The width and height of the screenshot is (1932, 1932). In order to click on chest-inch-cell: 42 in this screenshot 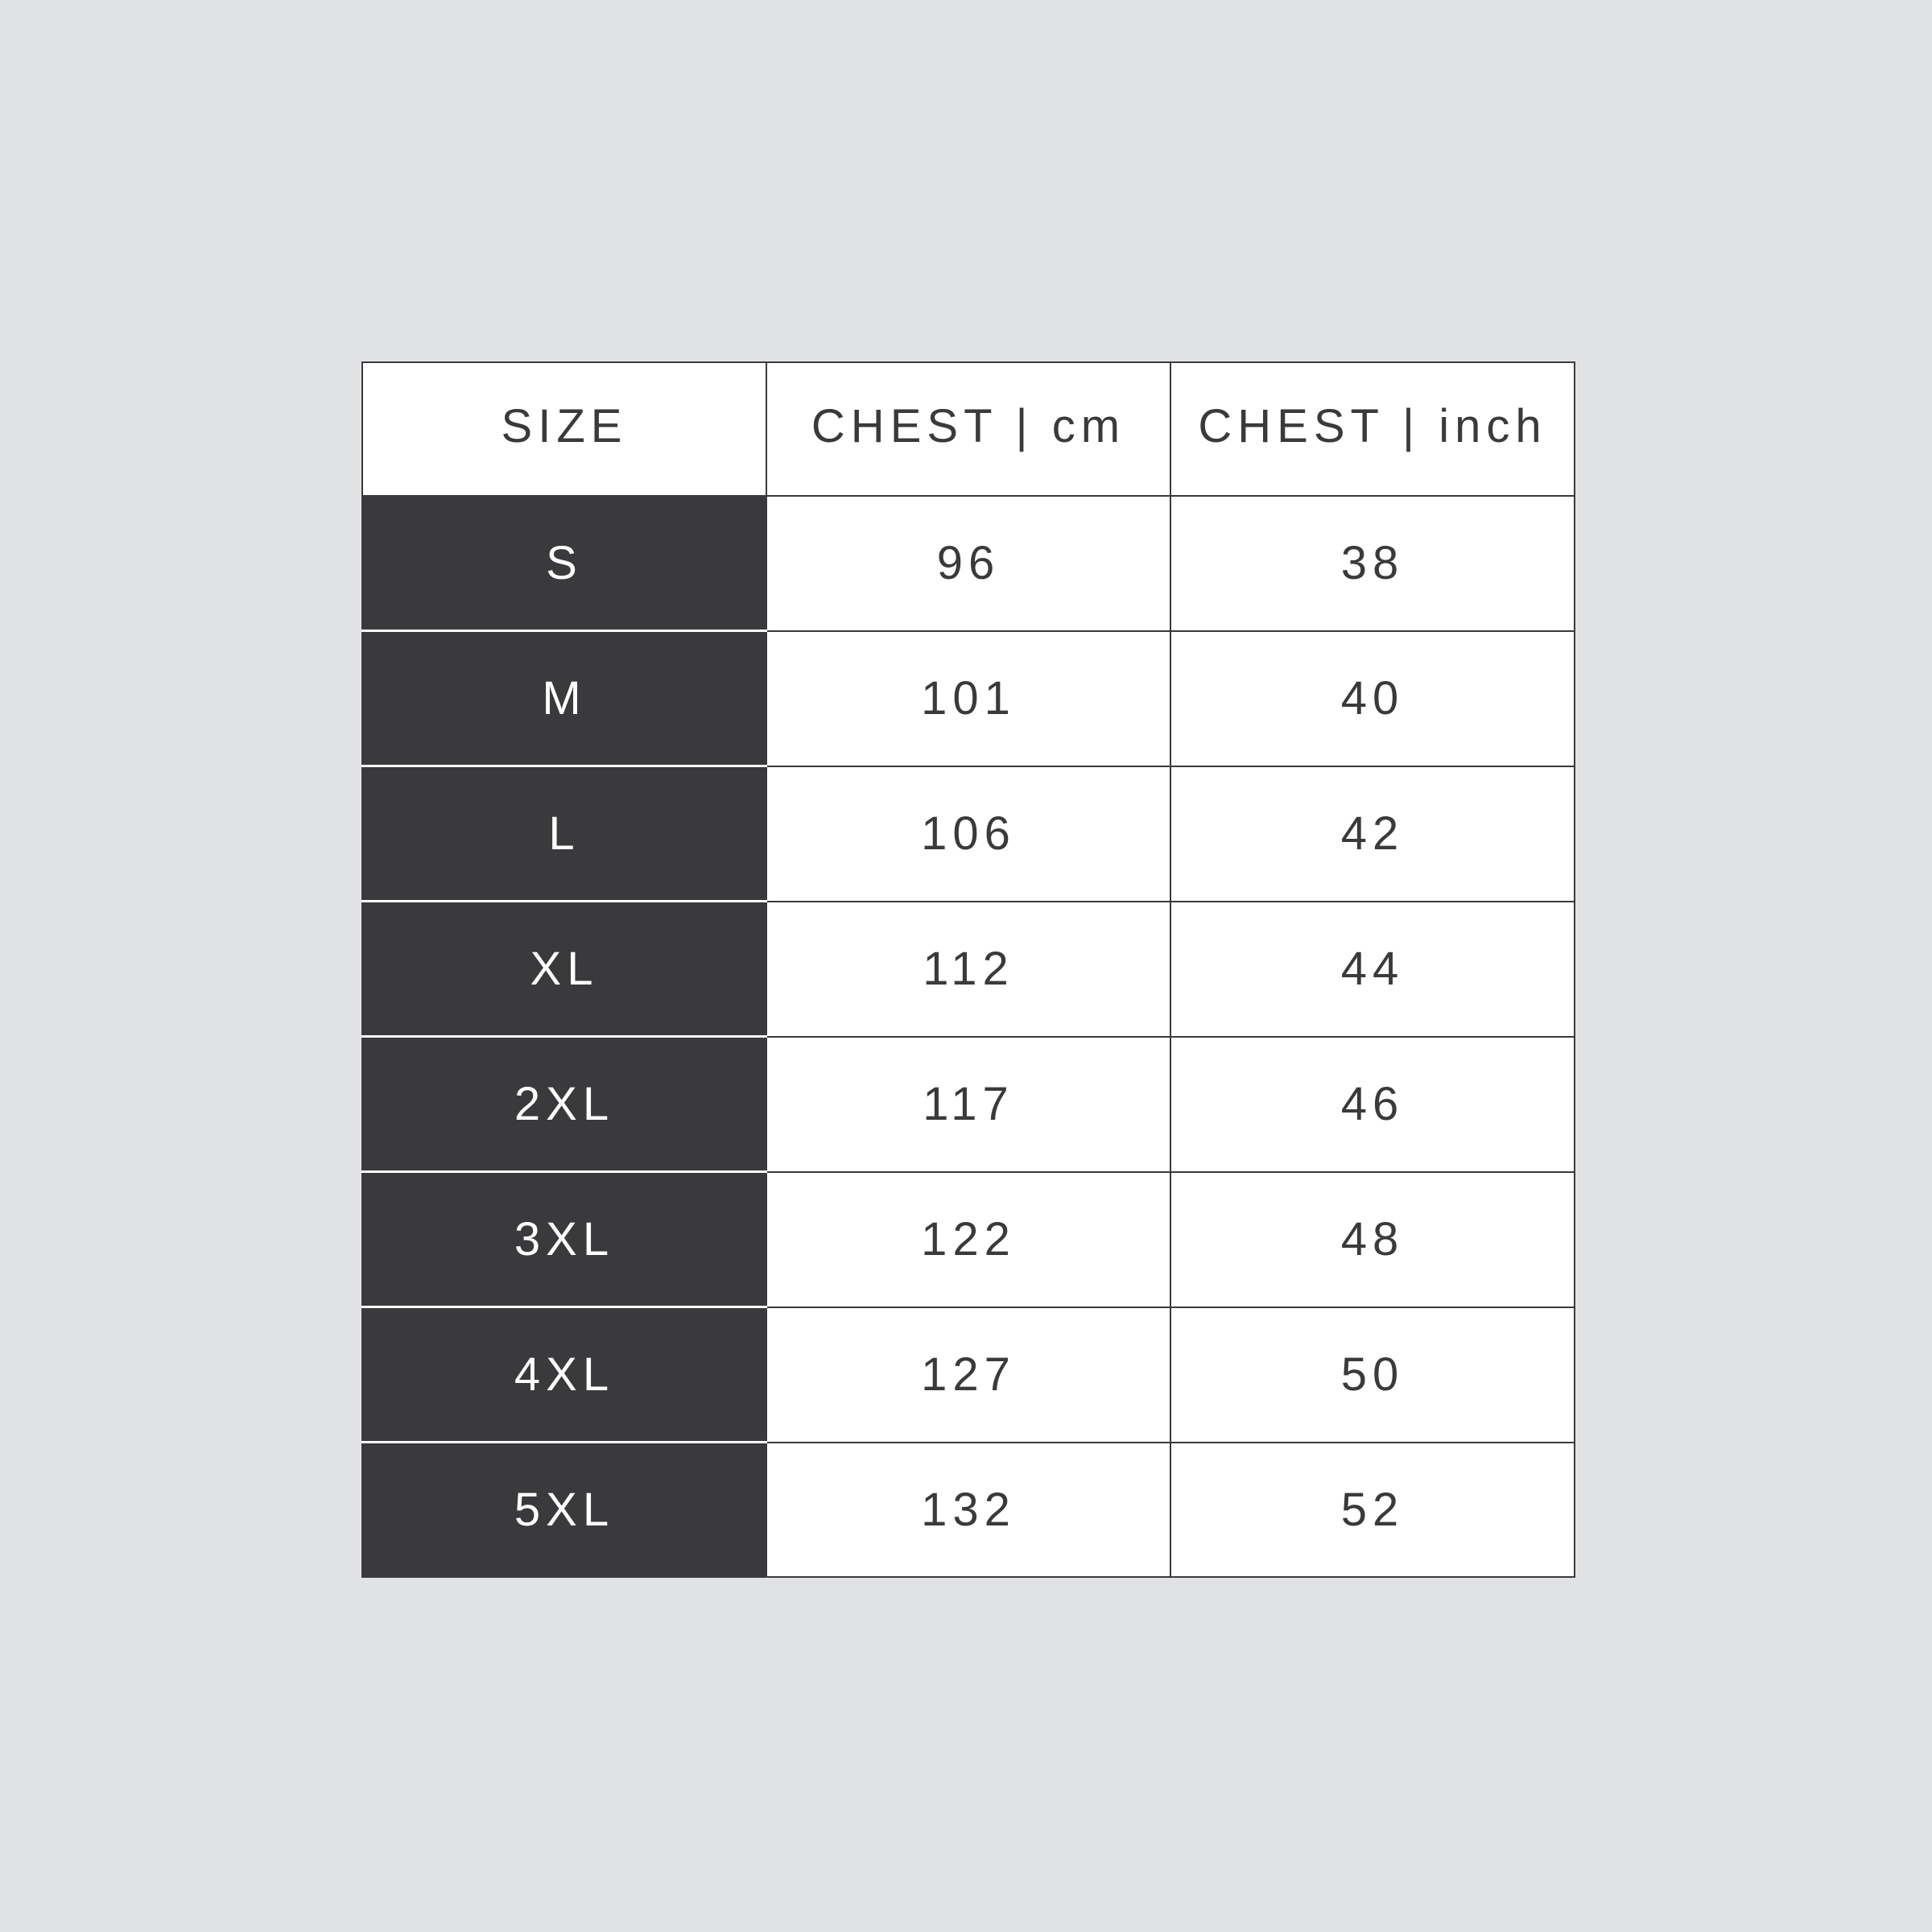, I will do `click(1372, 833)`.